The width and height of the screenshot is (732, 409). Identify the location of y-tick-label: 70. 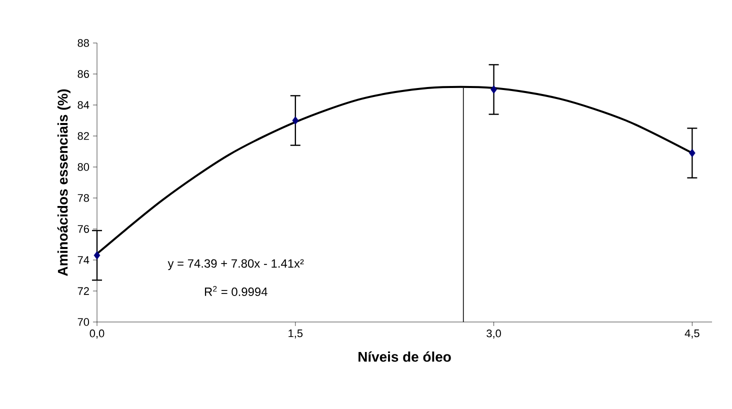
(84, 322).